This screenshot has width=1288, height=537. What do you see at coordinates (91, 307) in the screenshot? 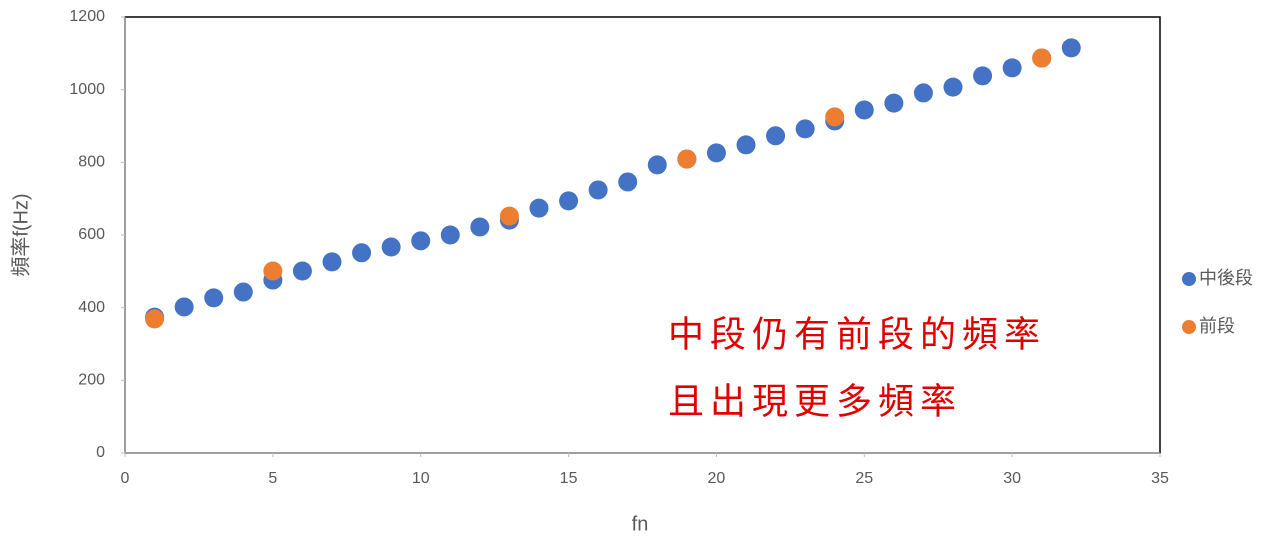
I see `y-tick-label: 400` at bounding box center [91, 307].